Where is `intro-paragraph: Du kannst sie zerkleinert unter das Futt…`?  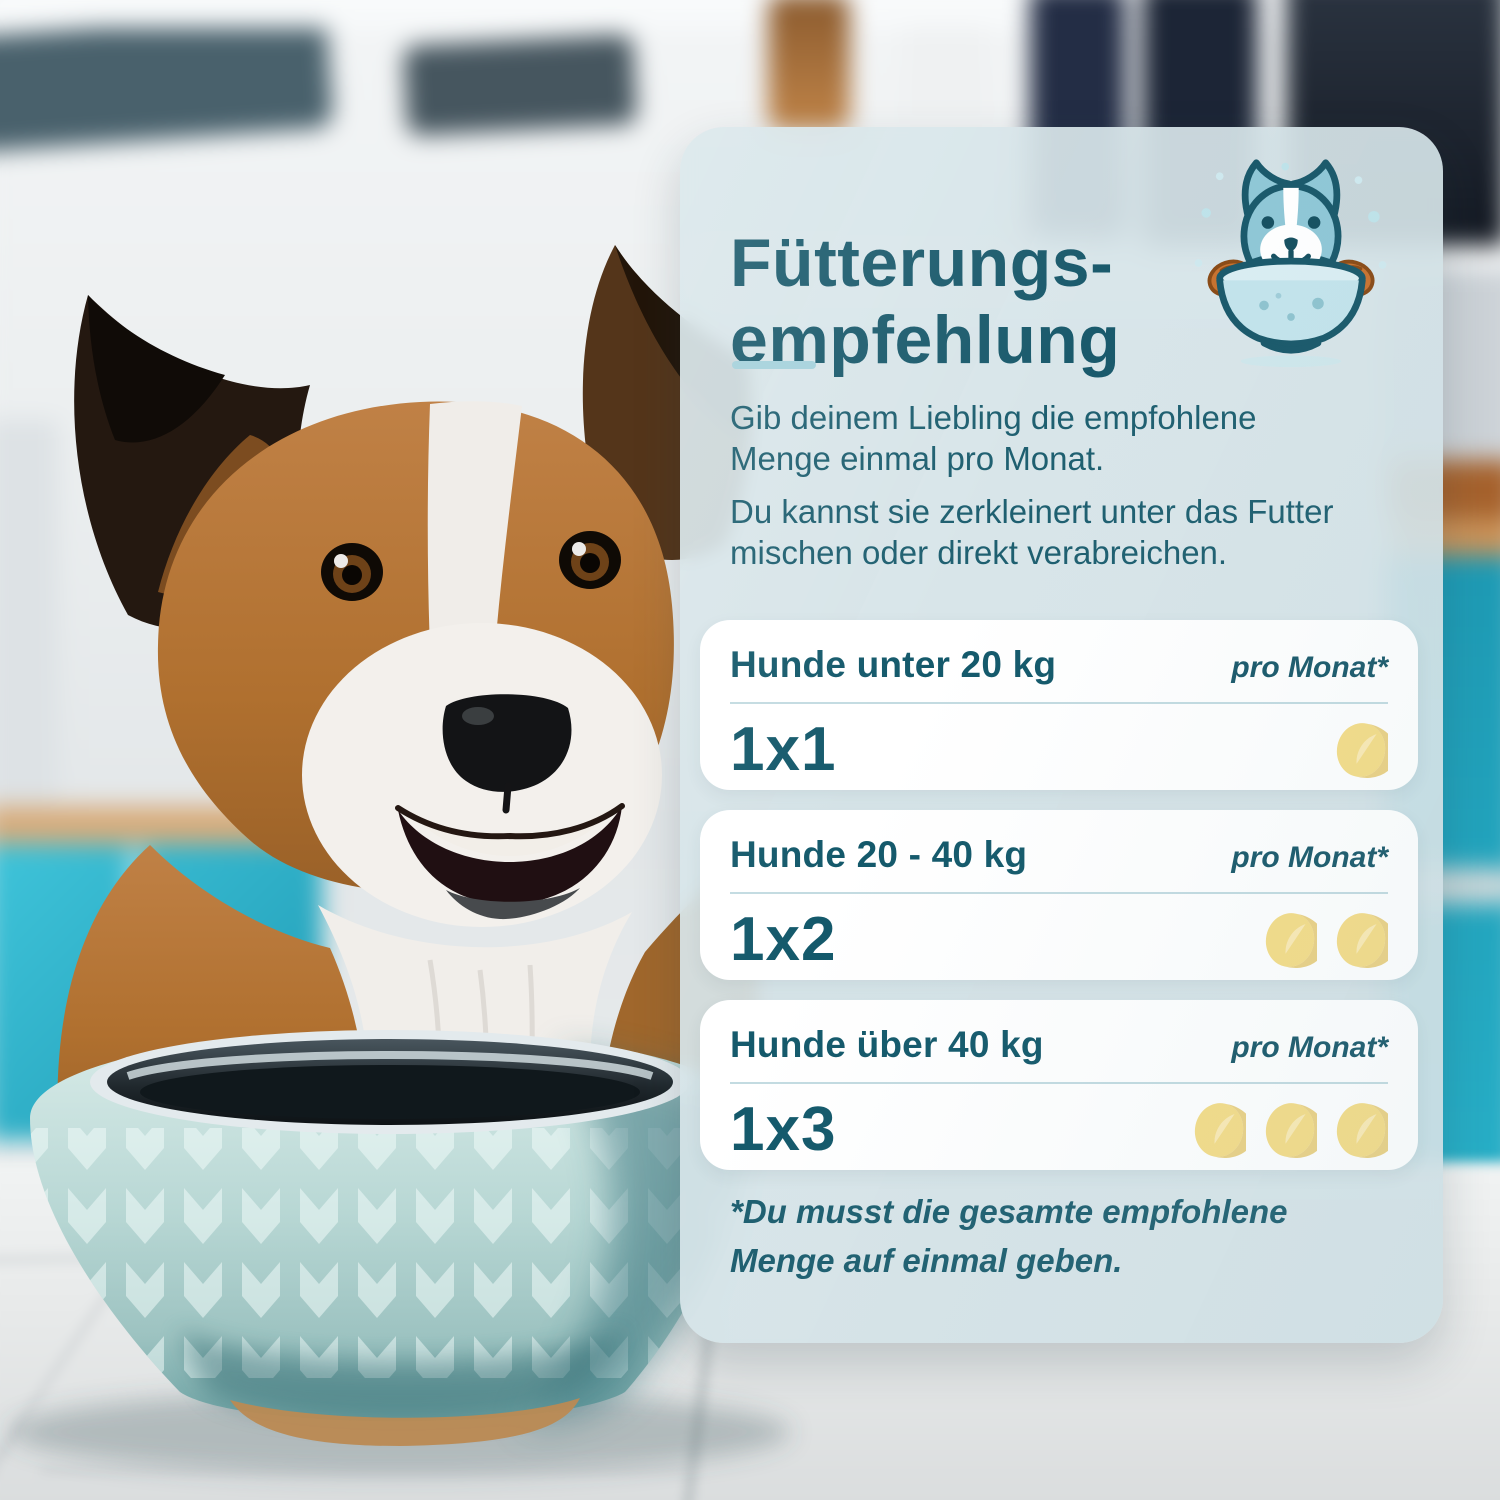
intro-paragraph: Du kannst sie zerkleinert unter das Futt… is located at coordinates (1031, 532).